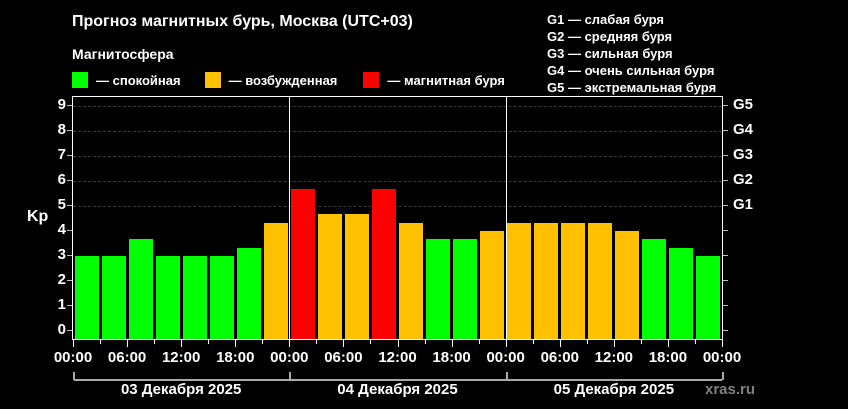 Image resolution: width=848 pixels, height=409 pixels. Describe the element at coordinates (242, 21) in the screenshot. I see `chart-title: Прогноз магнитных бурь, Москва (UTC+03)` at that location.